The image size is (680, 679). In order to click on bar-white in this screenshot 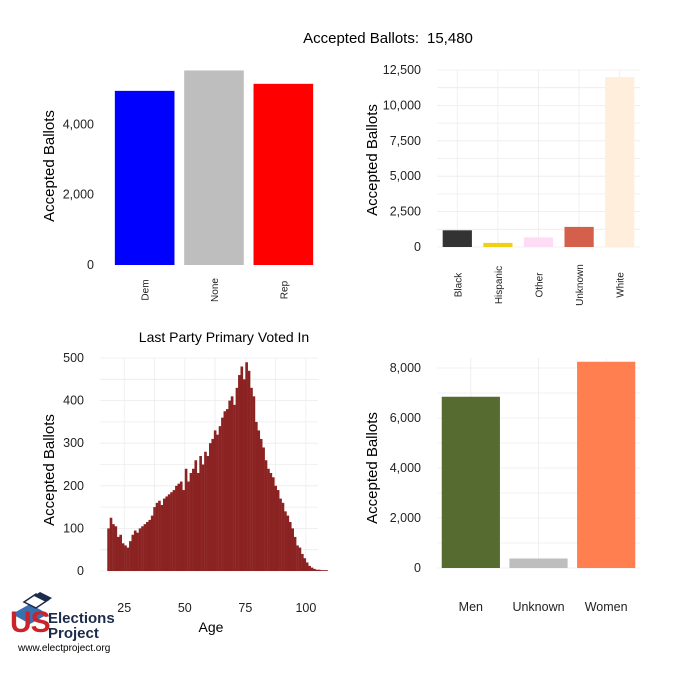, I will do `click(620, 162)`.